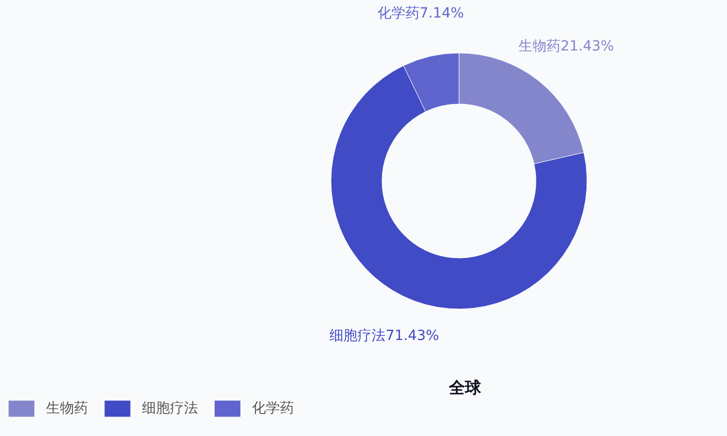 The height and width of the screenshot is (436, 727). I want to click on legend-label: 化学药, so click(273, 408).